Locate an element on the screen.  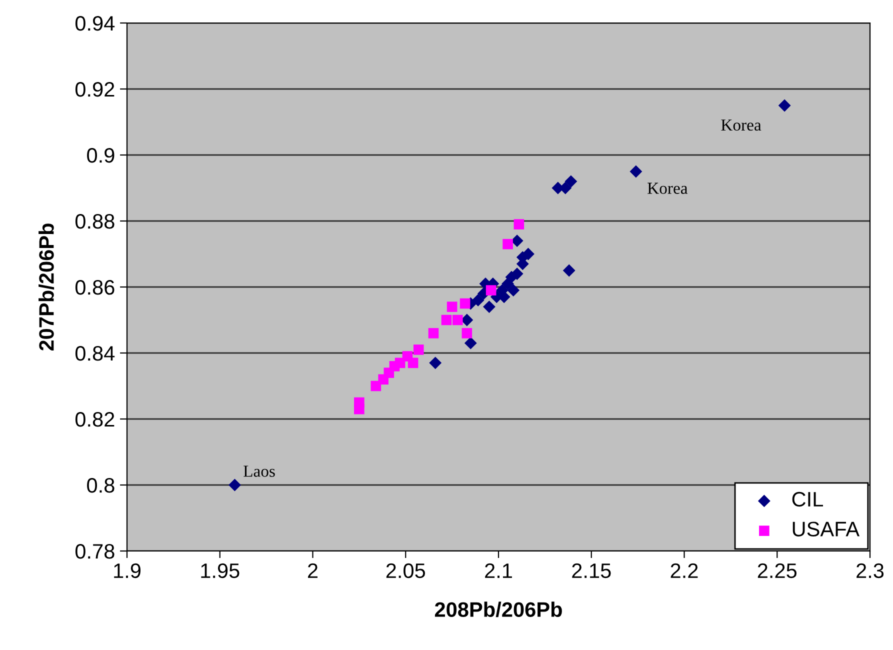
y-axis-title: 207Pb/206Pb is located at coordinates (46, 287).